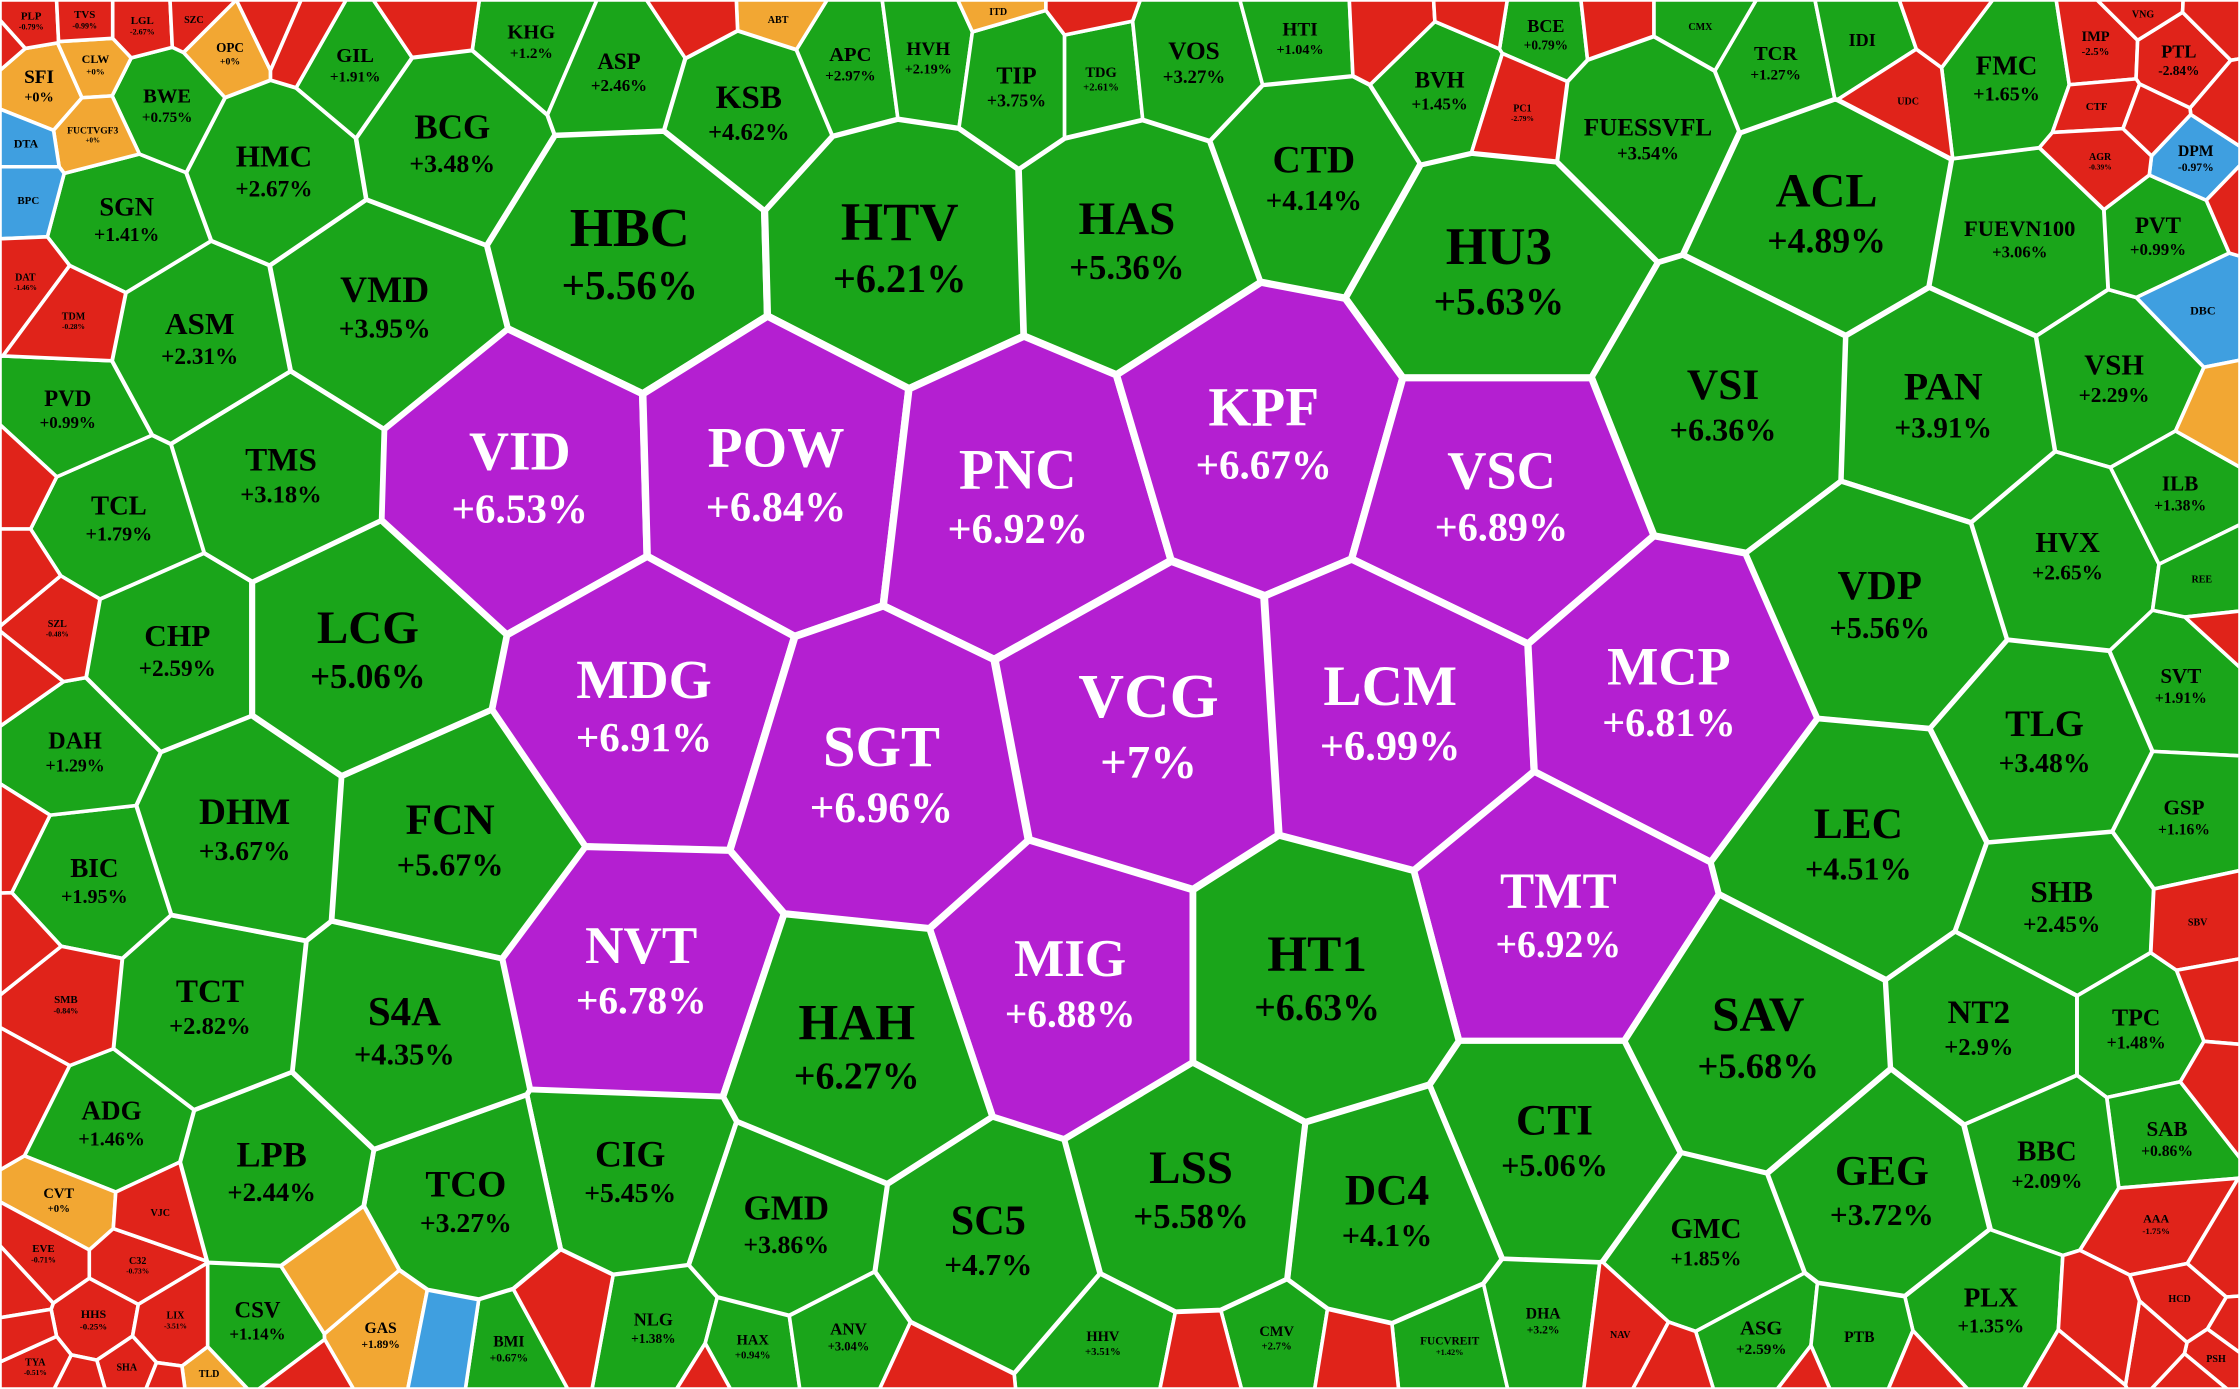  Describe the element at coordinates (209, 1026) in the screenshot. I see `cell-change: +2.82%` at that location.